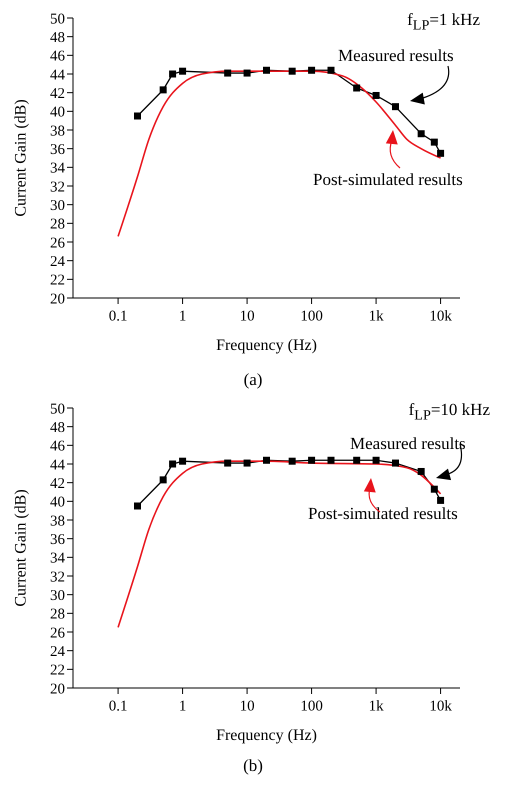 Image resolution: width=506 pixels, height=786 pixels. Describe the element at coordinates (449, 412) in the screenshot. I see `annotation: f$_{LP}$=10 kHz` at that location.